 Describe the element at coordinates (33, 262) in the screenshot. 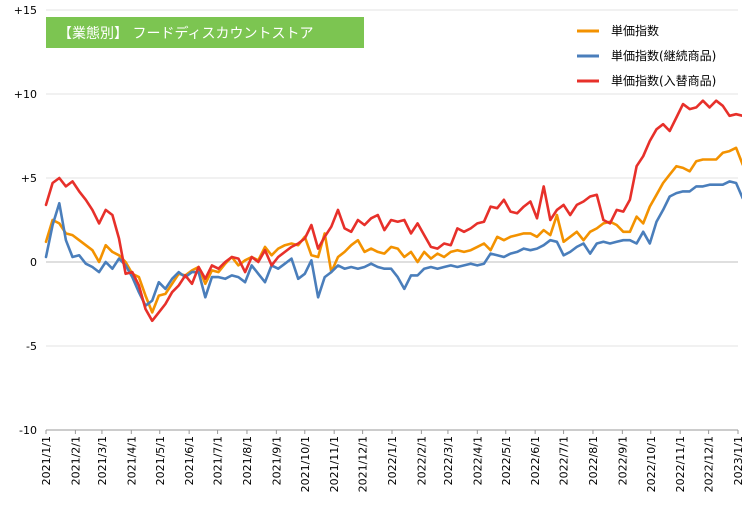

I see `y-tick-label: 0` at that location.